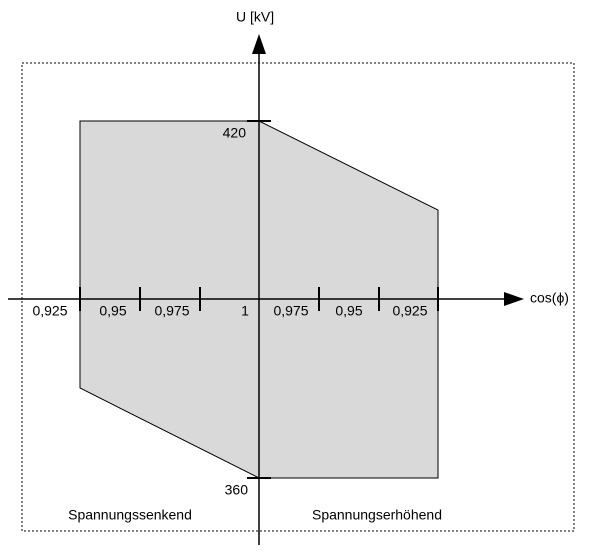 This screenshot has height=552, width=592. Describe the element at coordinates (255, 17) in the screenshot. I see `y-axis-label: U [kV]` at that location.